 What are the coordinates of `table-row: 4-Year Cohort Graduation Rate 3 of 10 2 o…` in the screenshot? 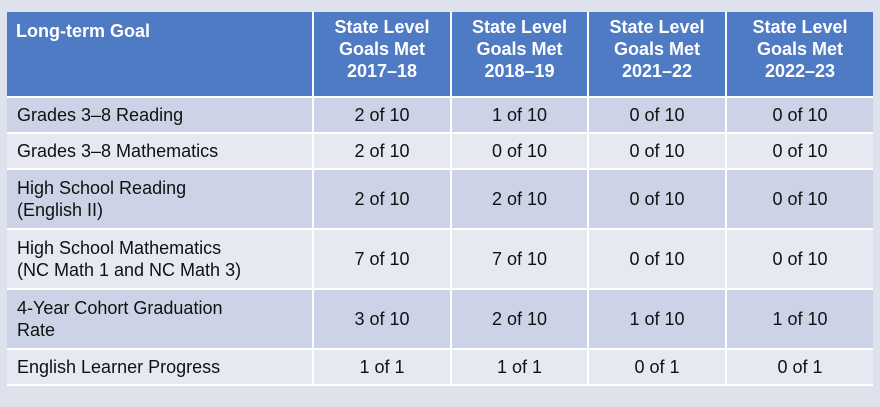 It's located at (440, 320).